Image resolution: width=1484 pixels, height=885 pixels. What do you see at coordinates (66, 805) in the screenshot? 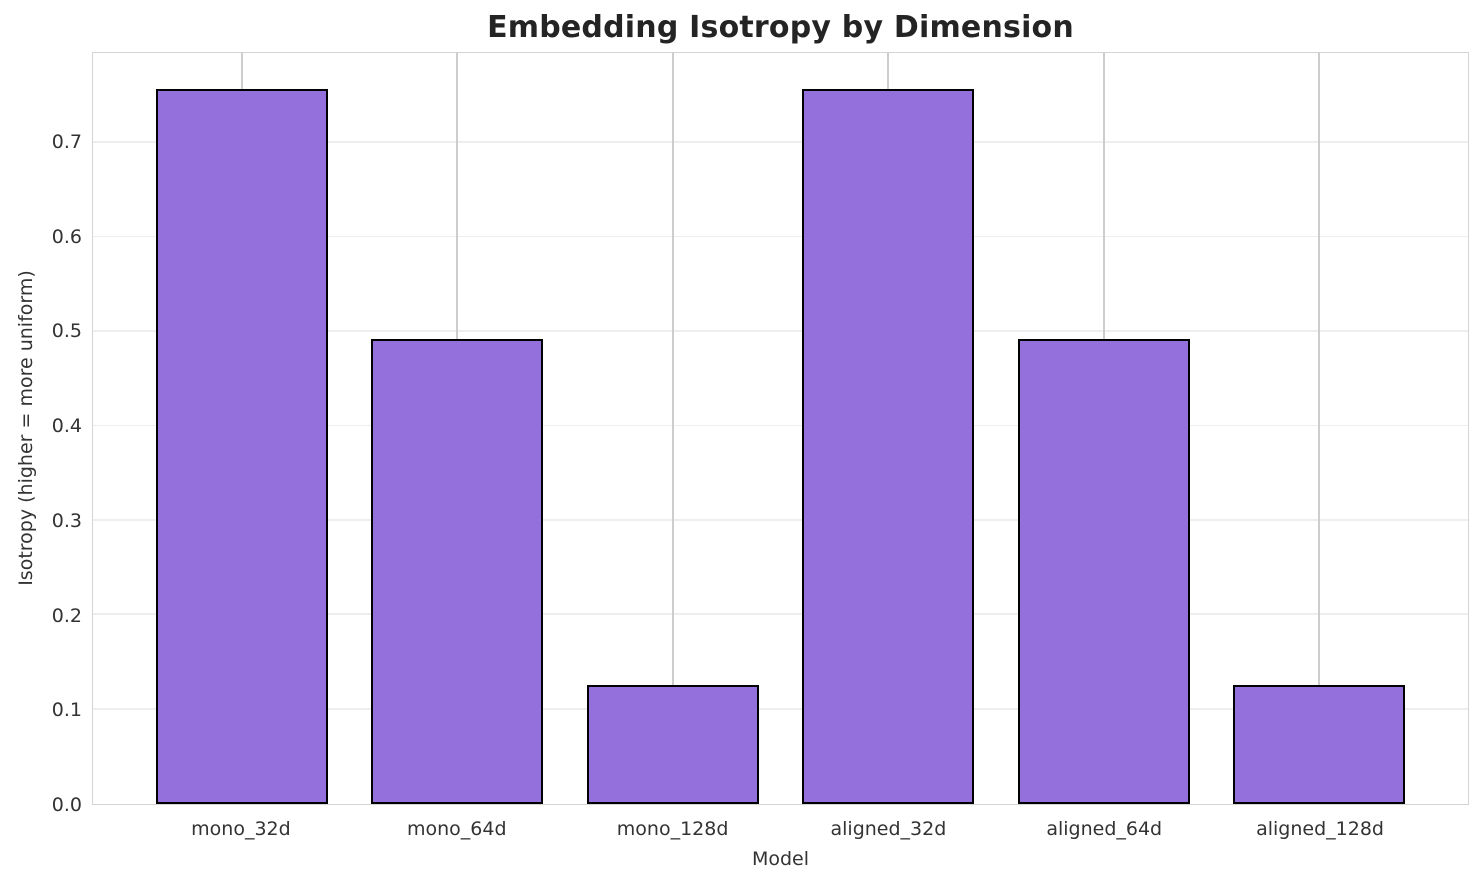
I see `y-tick-label: 0.0` at bounding box center [66, 805].